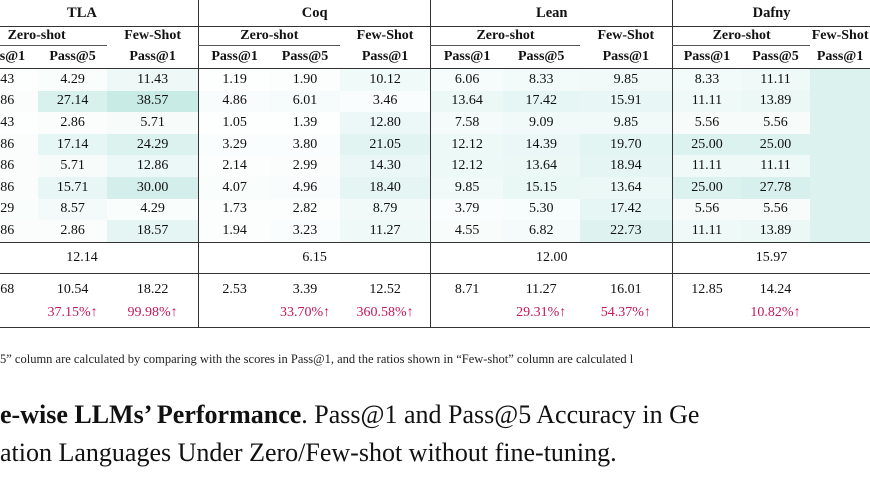  I want to click on average-lean: 12.00, so click(551, 257).